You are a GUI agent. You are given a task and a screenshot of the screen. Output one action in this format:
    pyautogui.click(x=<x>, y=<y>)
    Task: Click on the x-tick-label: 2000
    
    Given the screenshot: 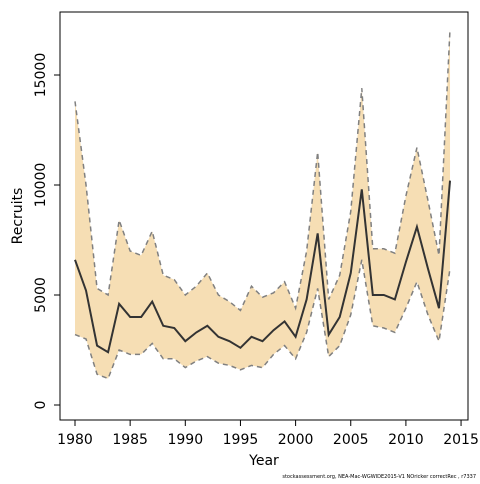 What is the action you would take?
    pyautogui.click(x=296, y=440)
    